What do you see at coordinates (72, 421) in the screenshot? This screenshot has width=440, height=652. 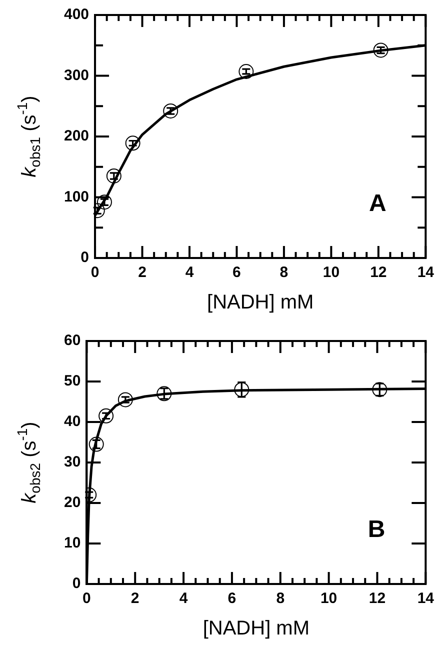 I see `y-tick-label: 40` at bounding box center [72, 421].